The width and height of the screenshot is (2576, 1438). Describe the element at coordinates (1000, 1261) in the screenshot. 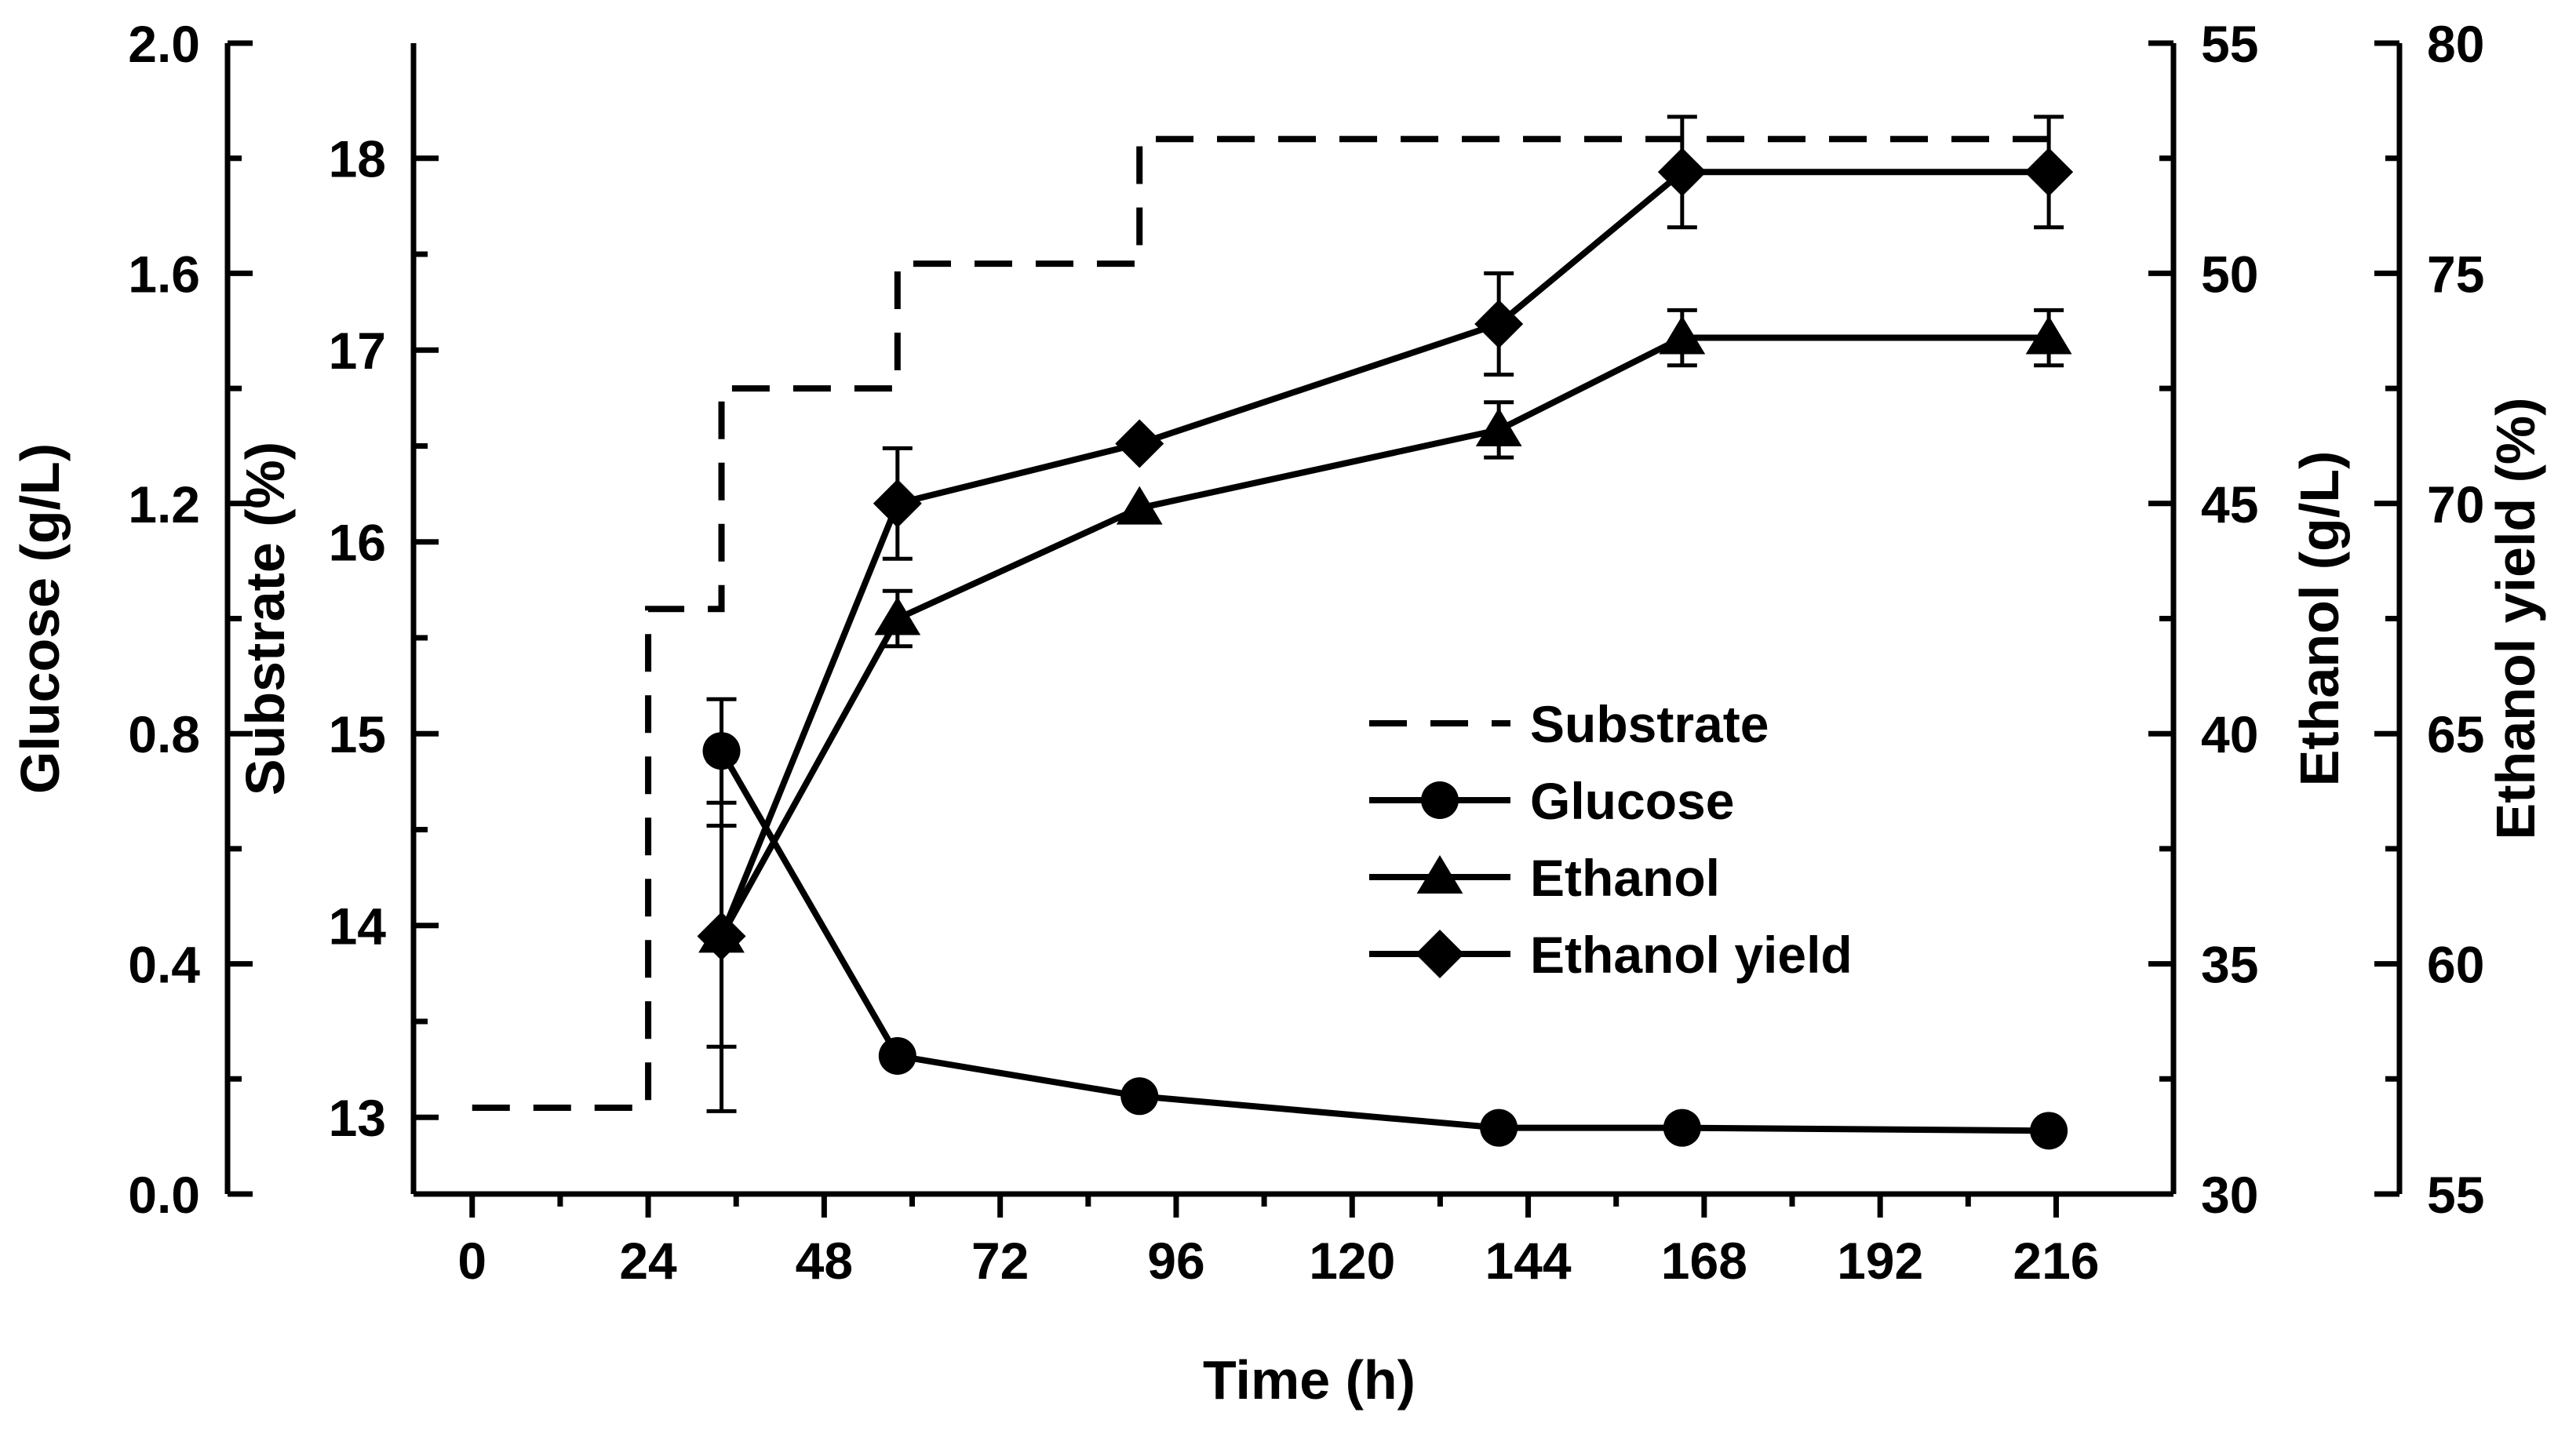

I see `x-tick-label: 72` at that location.